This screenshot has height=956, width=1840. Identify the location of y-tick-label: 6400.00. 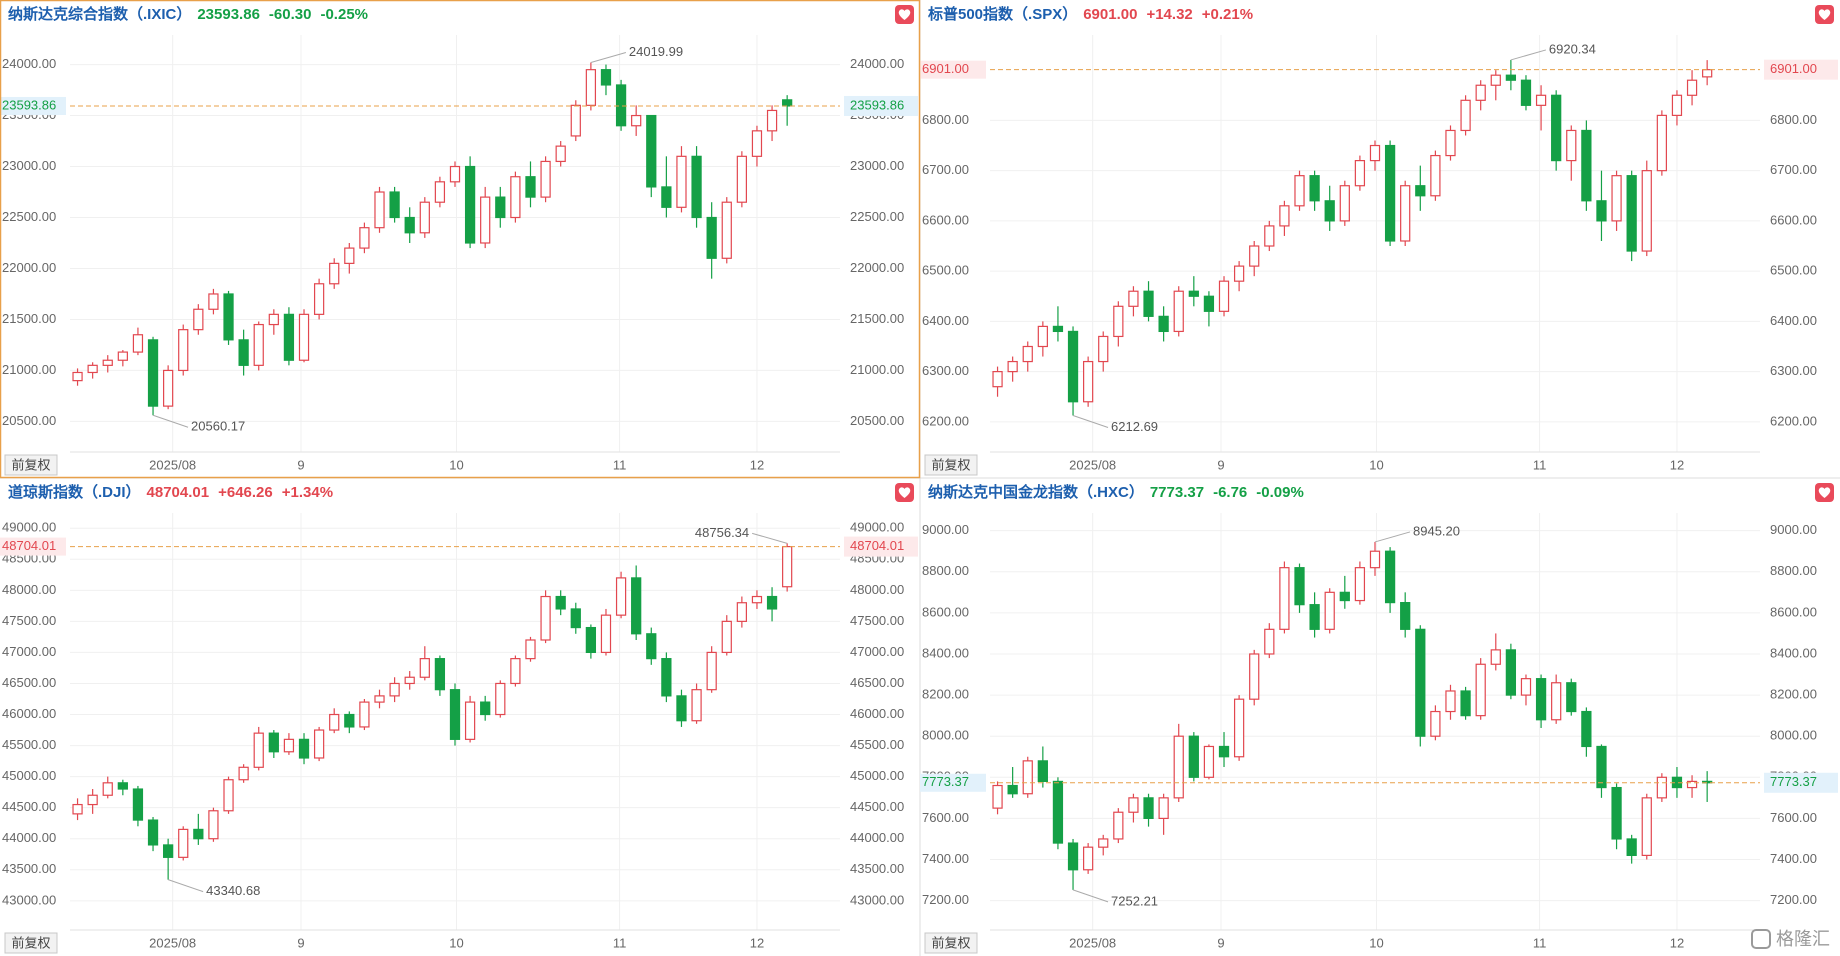
(945, 320).